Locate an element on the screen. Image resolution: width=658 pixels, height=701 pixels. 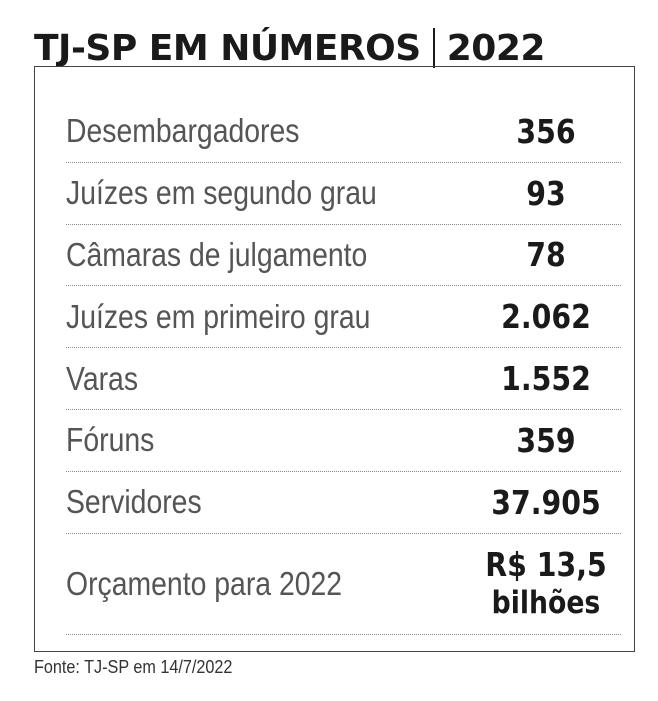
infographic-title: TJ-SP EM NÚMEROS 2022 is located at coordinates (289, 48).